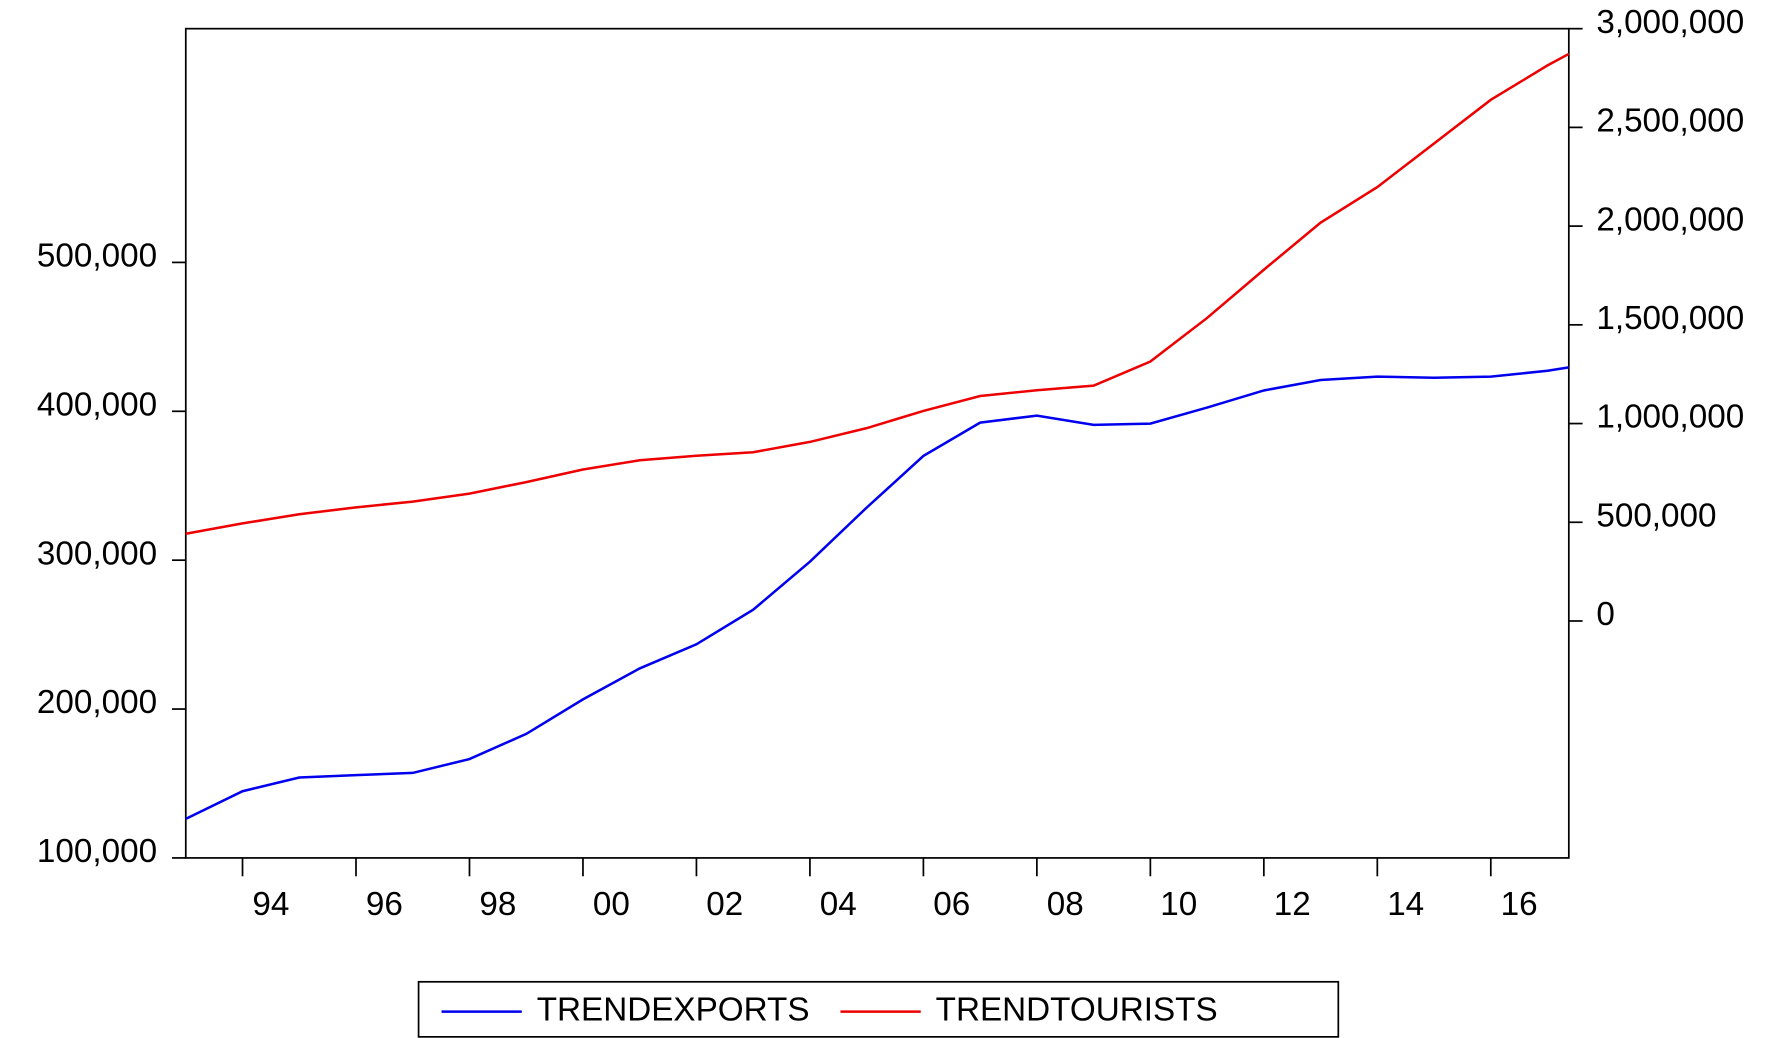 The width and height of the screenshot is (1789, 1038). What do you see at coordinates (97, 256) in the screenshot?
I see `y-tick-label: 500,000` at bounding box center [97, 256].